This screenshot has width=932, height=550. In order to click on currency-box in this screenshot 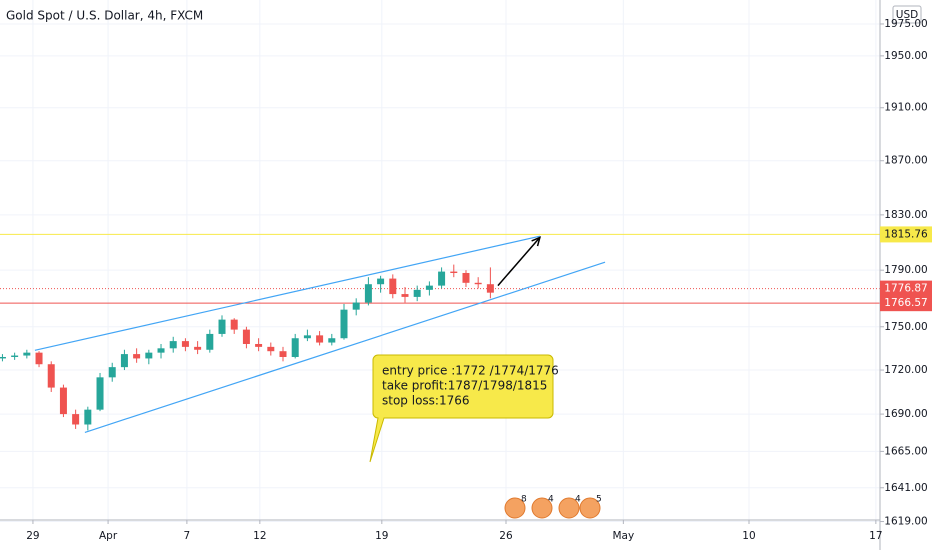, I will do `click(907, 14)`.